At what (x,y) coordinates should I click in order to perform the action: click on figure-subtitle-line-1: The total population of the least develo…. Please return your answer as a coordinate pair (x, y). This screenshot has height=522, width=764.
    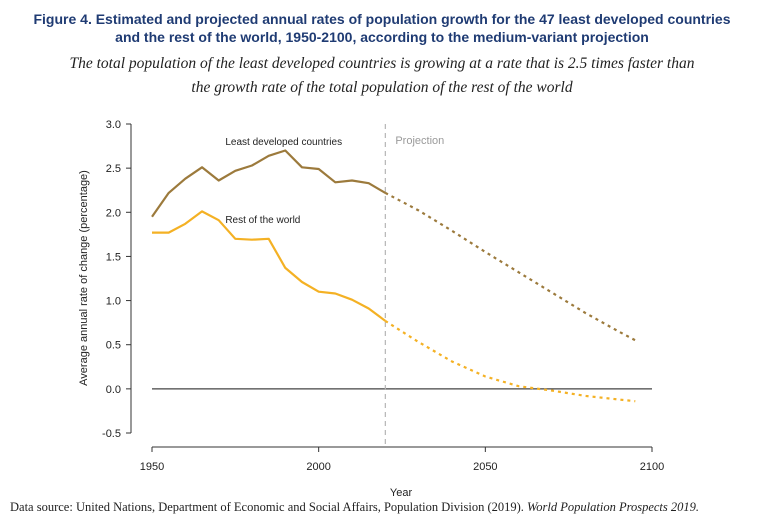
    Looking at the image, I should click on (382, 63).